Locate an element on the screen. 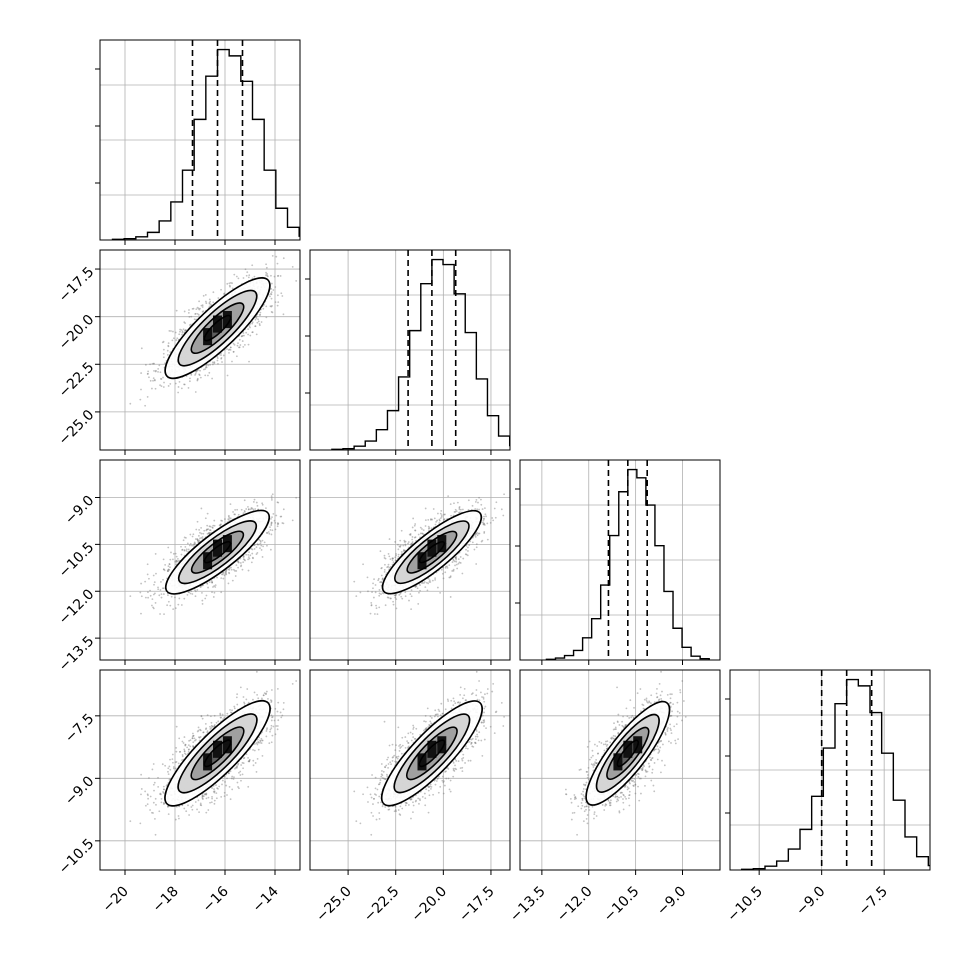  density-core is located at coordinates (208, 565).